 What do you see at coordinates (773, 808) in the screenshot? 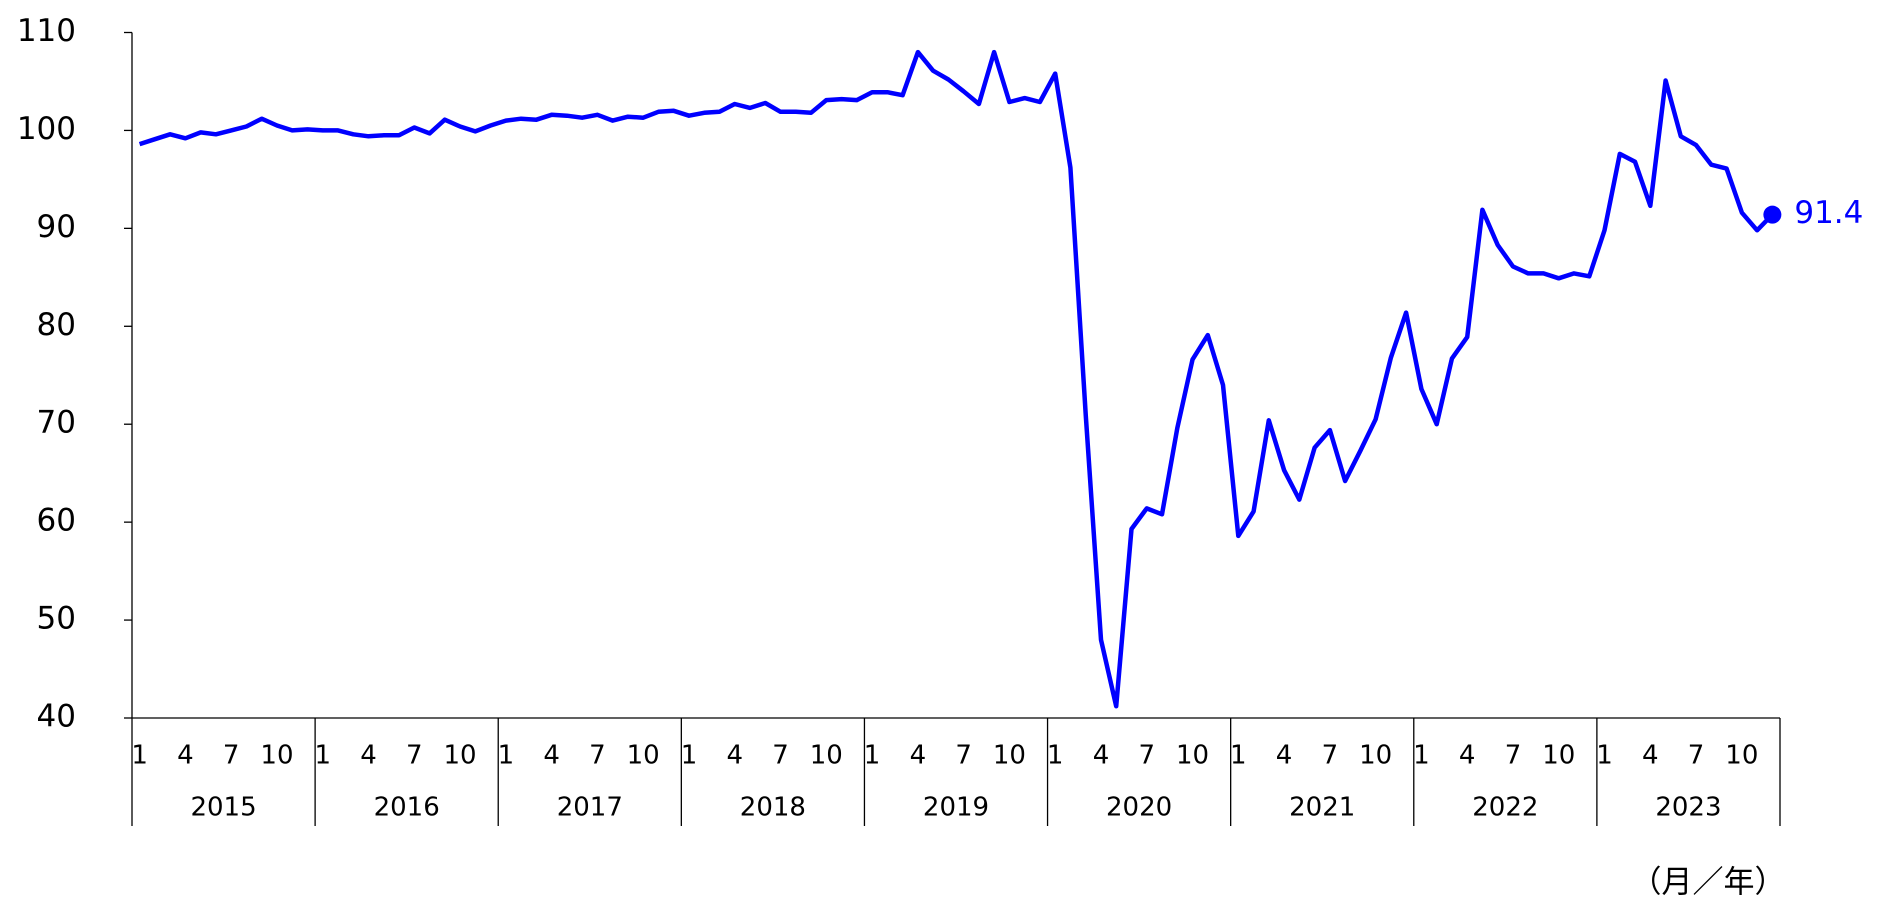
I see `year-label: 2018` at bounding box center [773, 808].